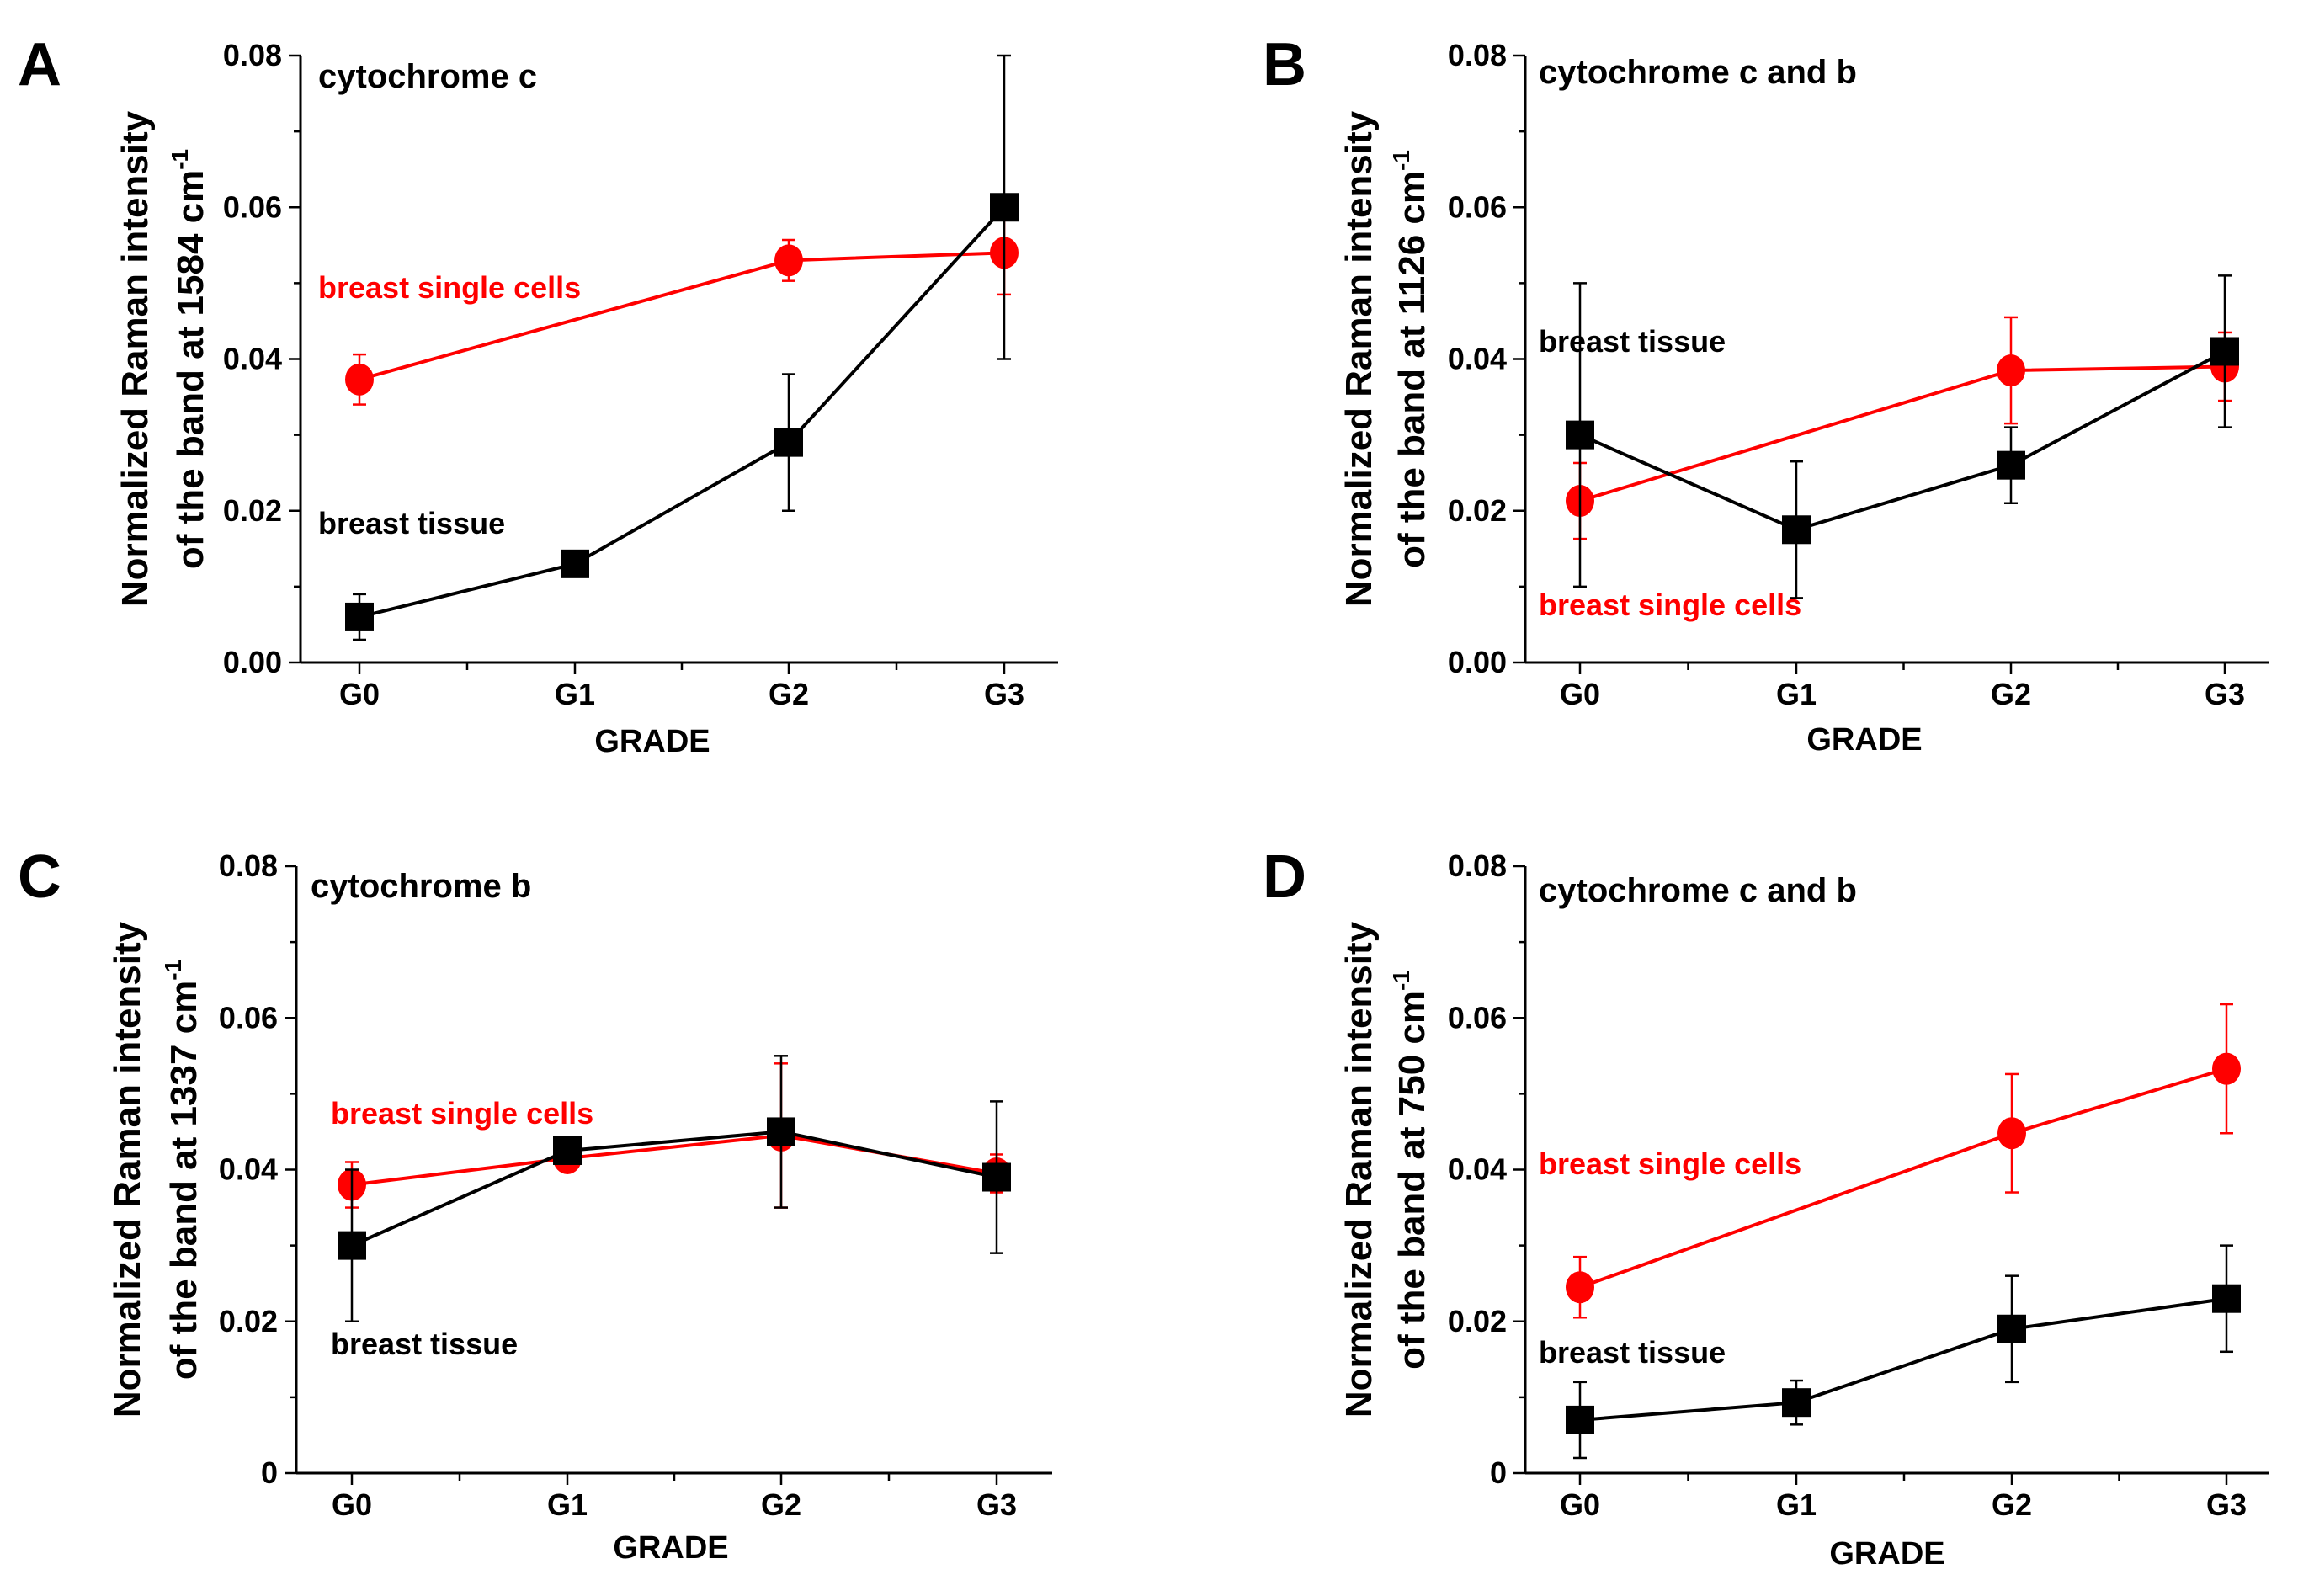  I want to click on panel-letter: A, so click(39, 64).